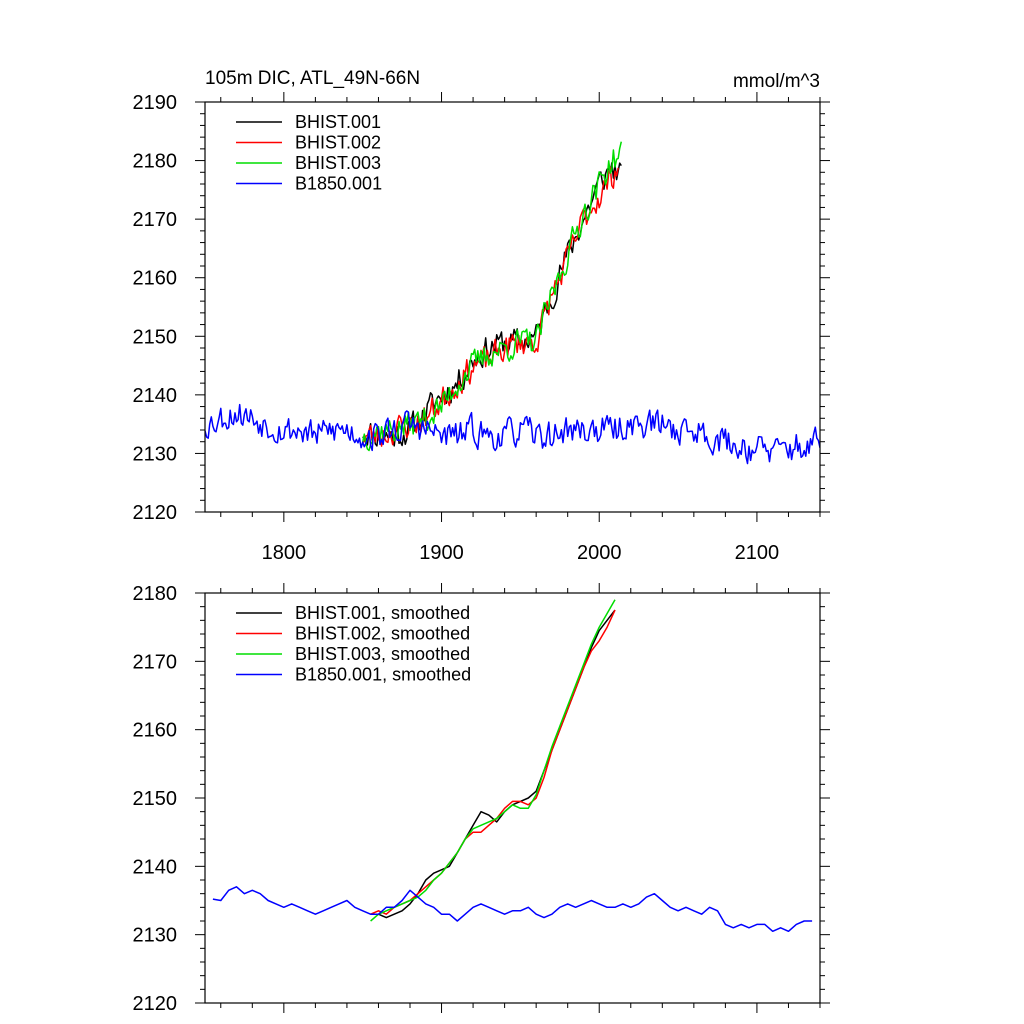 This screenshot has height=1024, width=1024. Describe the element at coordinates (155, 103) in the screenshot. I see `y-tick-label: 2190` at that location.